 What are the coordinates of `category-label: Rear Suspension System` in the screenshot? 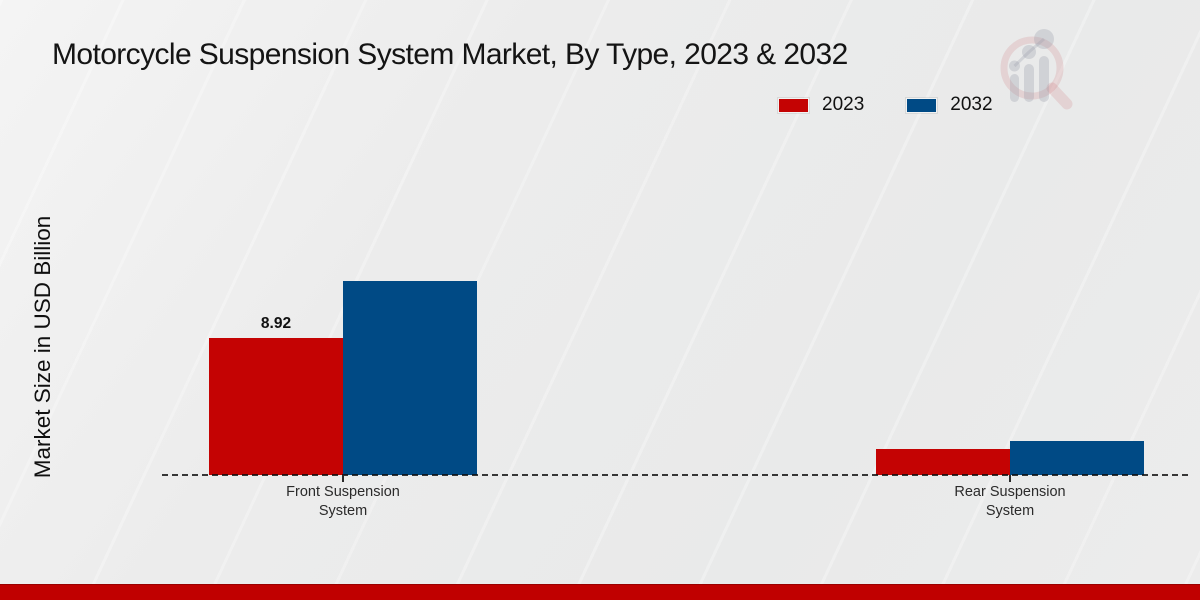 It's located at (1010, 501).